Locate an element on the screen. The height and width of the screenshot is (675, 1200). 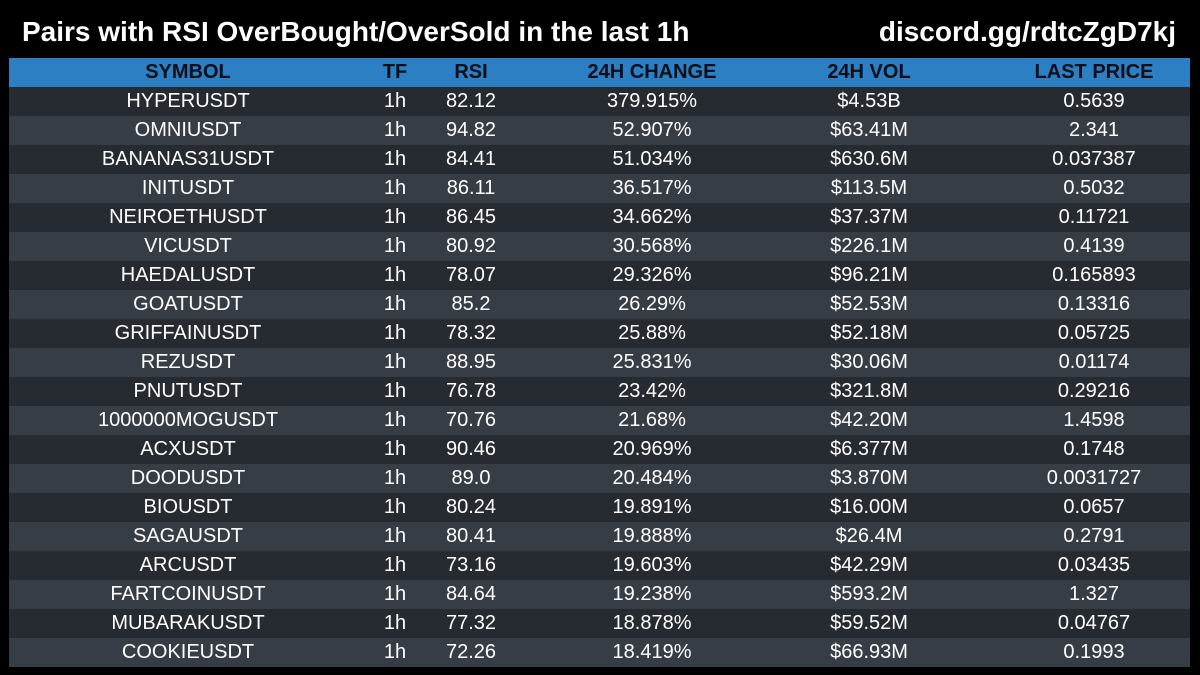
change-cell: 25.88% is located at coordinates (652, 333).